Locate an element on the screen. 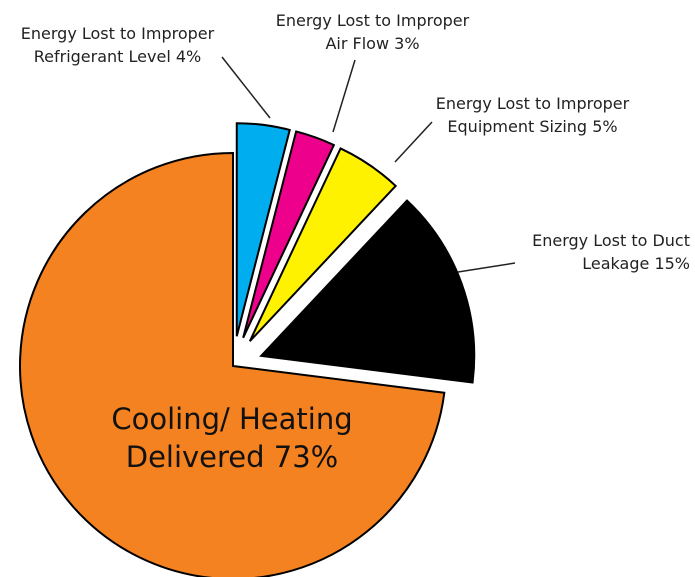  slice-label: Energy Lost to Duct Leakage 15% is located at coordinates (584, 252).